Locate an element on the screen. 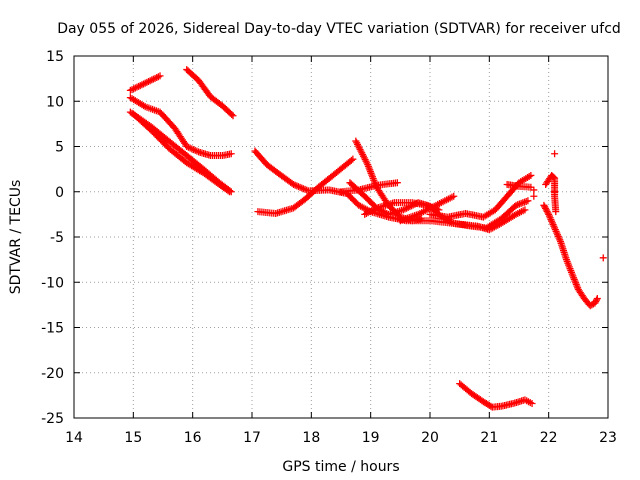 The image size is (640, 480). x-tick-label: 21 is located at coordinates (489, 438).